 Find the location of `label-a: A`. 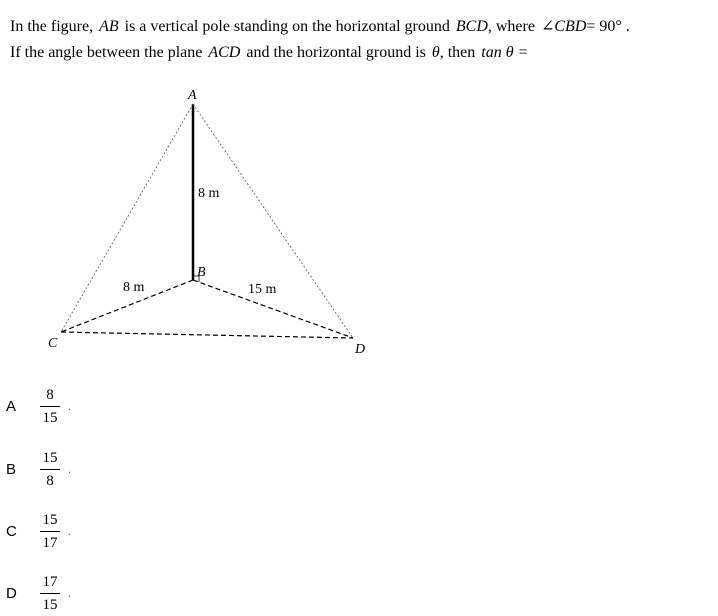

label-a: A is located at coordinates (192, 95).